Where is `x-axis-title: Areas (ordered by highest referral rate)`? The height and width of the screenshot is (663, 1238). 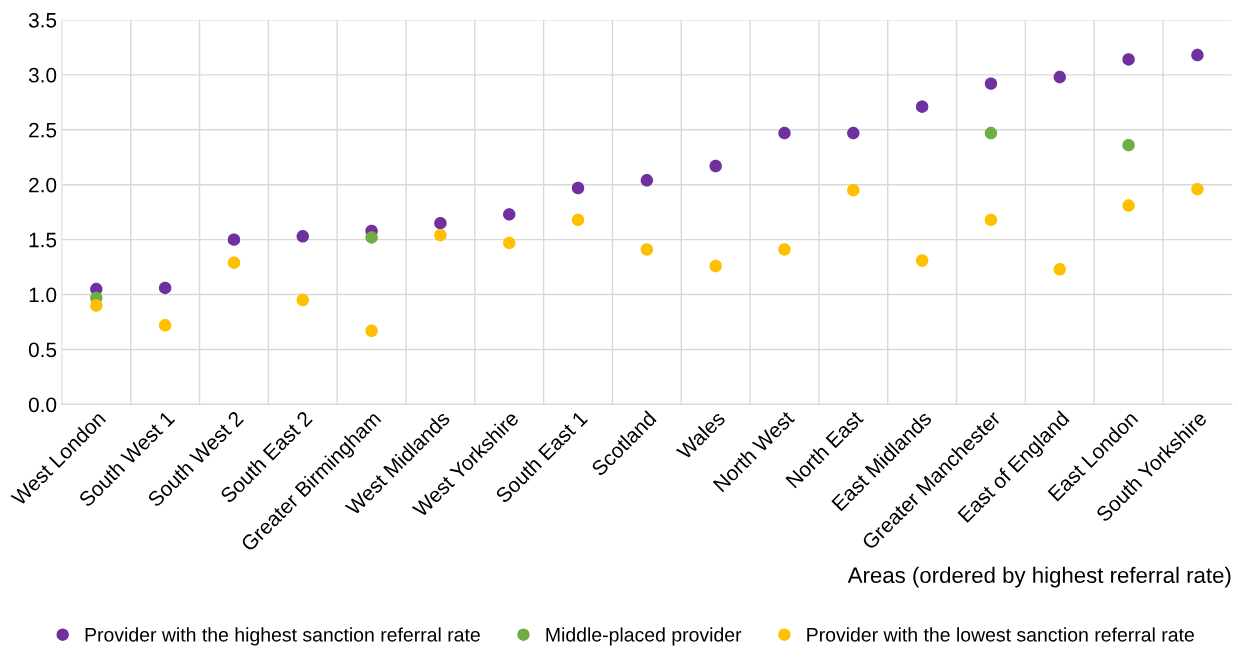 x-axis-title: Areas (ordered by highest referral rate) is located at coordinates (1039, 577).